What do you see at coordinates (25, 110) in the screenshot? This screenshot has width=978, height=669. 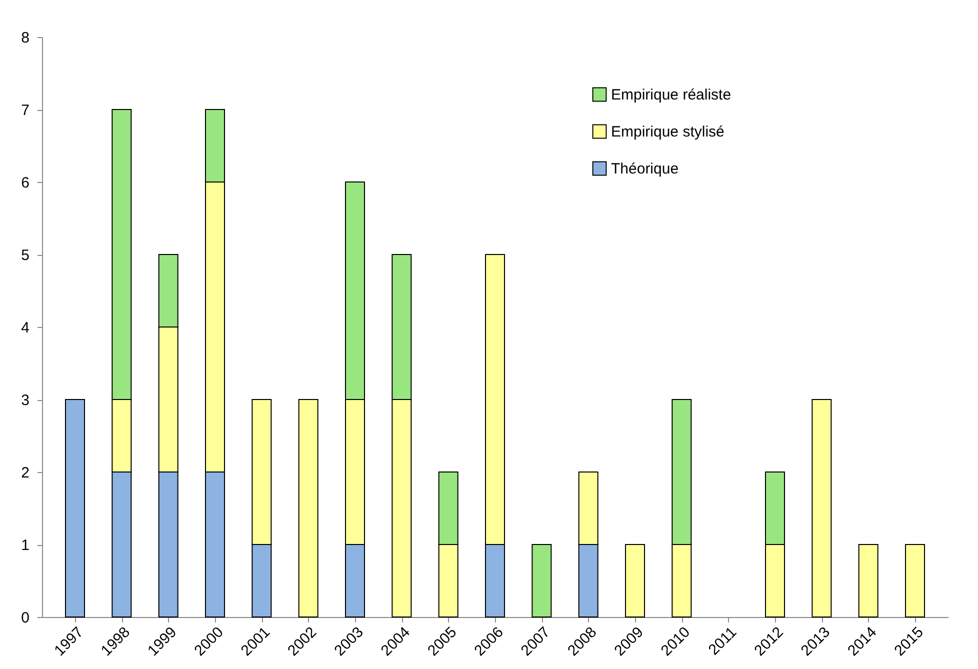 I see `y-tick-label: 7` at bounding box center [25, 110].